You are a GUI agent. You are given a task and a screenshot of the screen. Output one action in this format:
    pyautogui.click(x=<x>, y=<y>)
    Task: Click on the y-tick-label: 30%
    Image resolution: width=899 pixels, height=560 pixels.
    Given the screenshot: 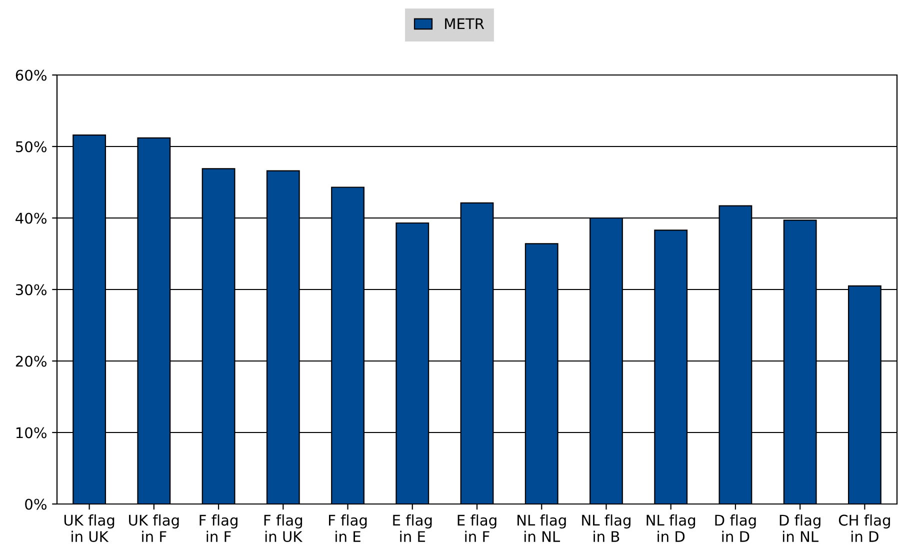 What is the action you would take?
    pyautogui.click(x=31, y=290)
    